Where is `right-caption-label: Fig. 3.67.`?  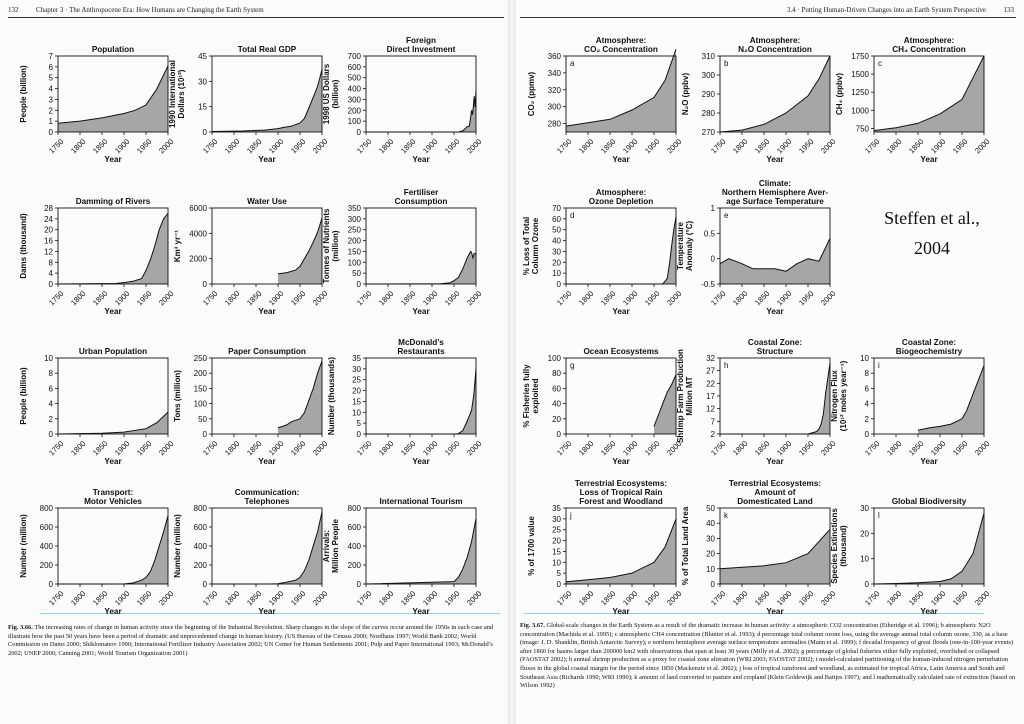
right-caption-label: Fig. 3.67. is located at coordinates (532, 625).